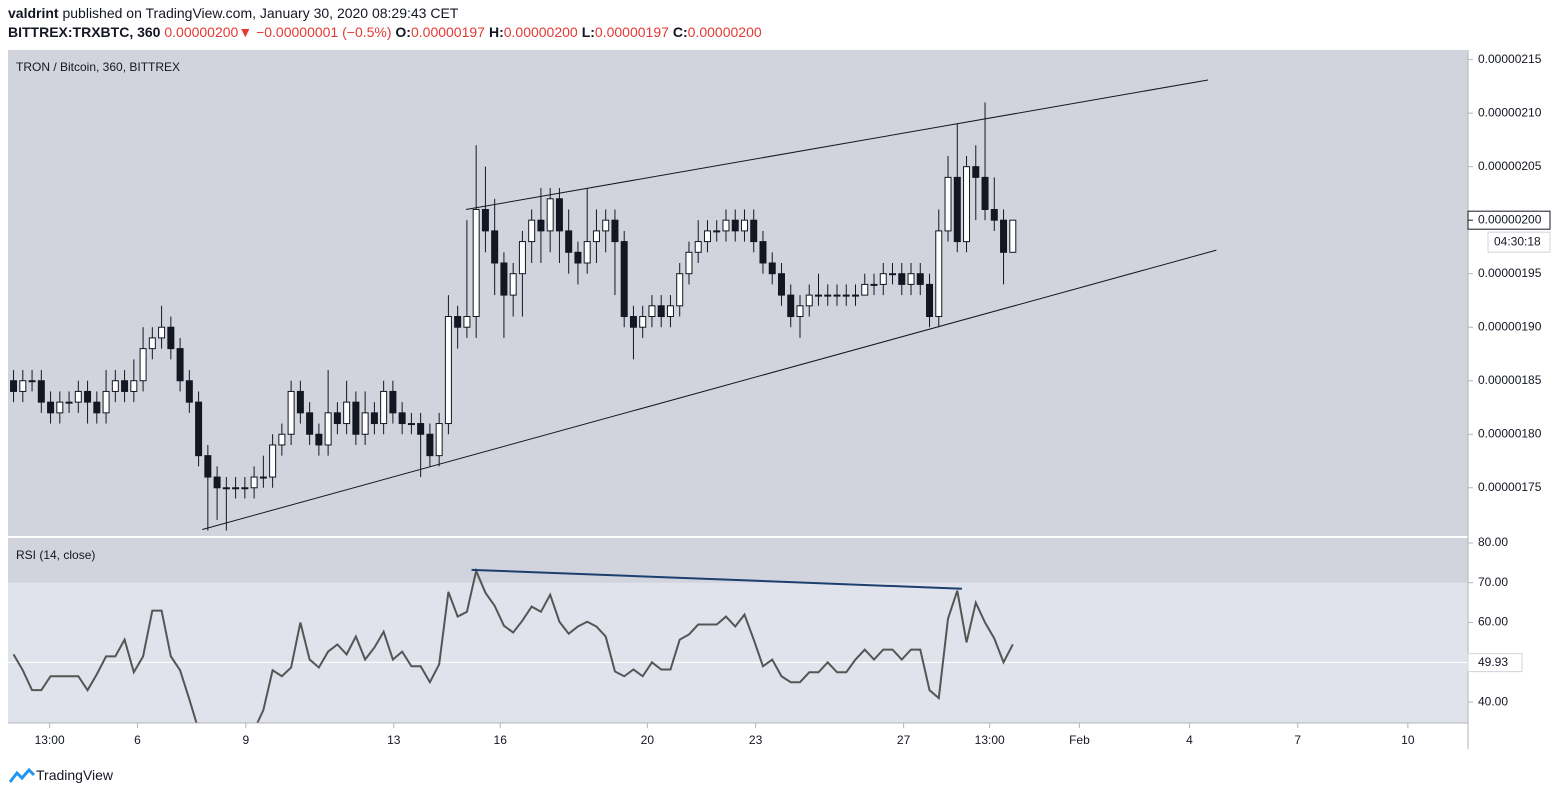 The width and height of the screenshot is (1566, 797). What do you see at coordinates (394, 740) in the screenshot?
I see `x-tick-label: 13` at bounding box center [394, 740].